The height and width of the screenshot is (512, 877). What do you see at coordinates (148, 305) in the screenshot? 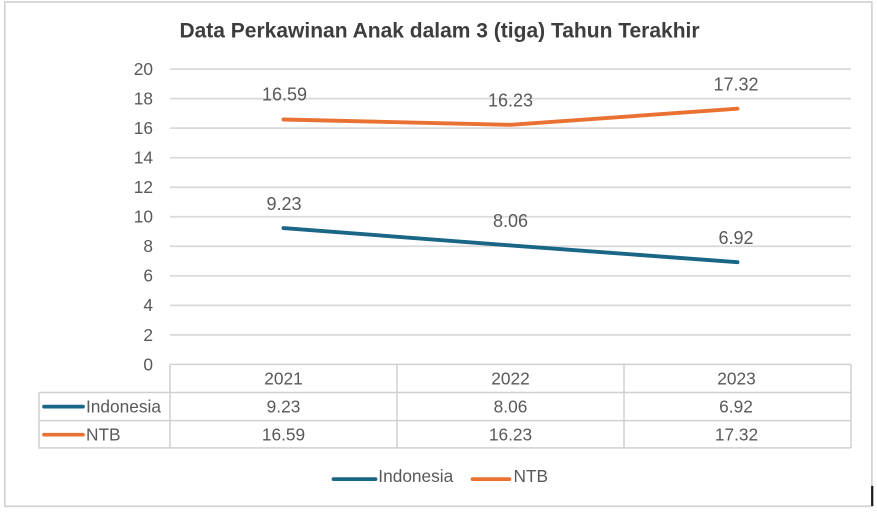
I see `svg-text: 4` at bounding box center [148, 305].